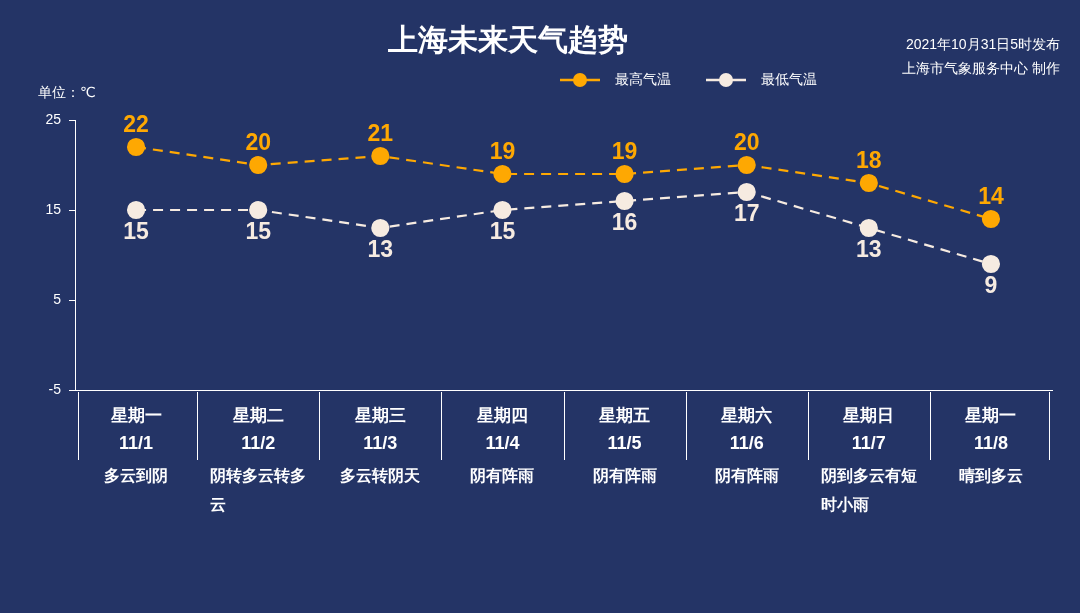 The image size is (1080, 613). What do you see at coordinates (136, 445) in the screenshot?
I see `x-tick-label: 星期一 11/1 多云到阴` at bounding box center [136, 445].